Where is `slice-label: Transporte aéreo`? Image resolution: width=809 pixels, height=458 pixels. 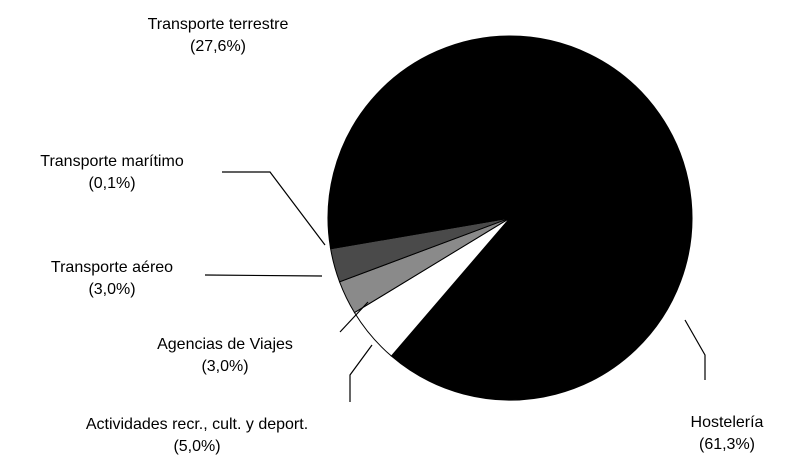 slice-label: Transporte aéreo is located at coordinates (112, 267).